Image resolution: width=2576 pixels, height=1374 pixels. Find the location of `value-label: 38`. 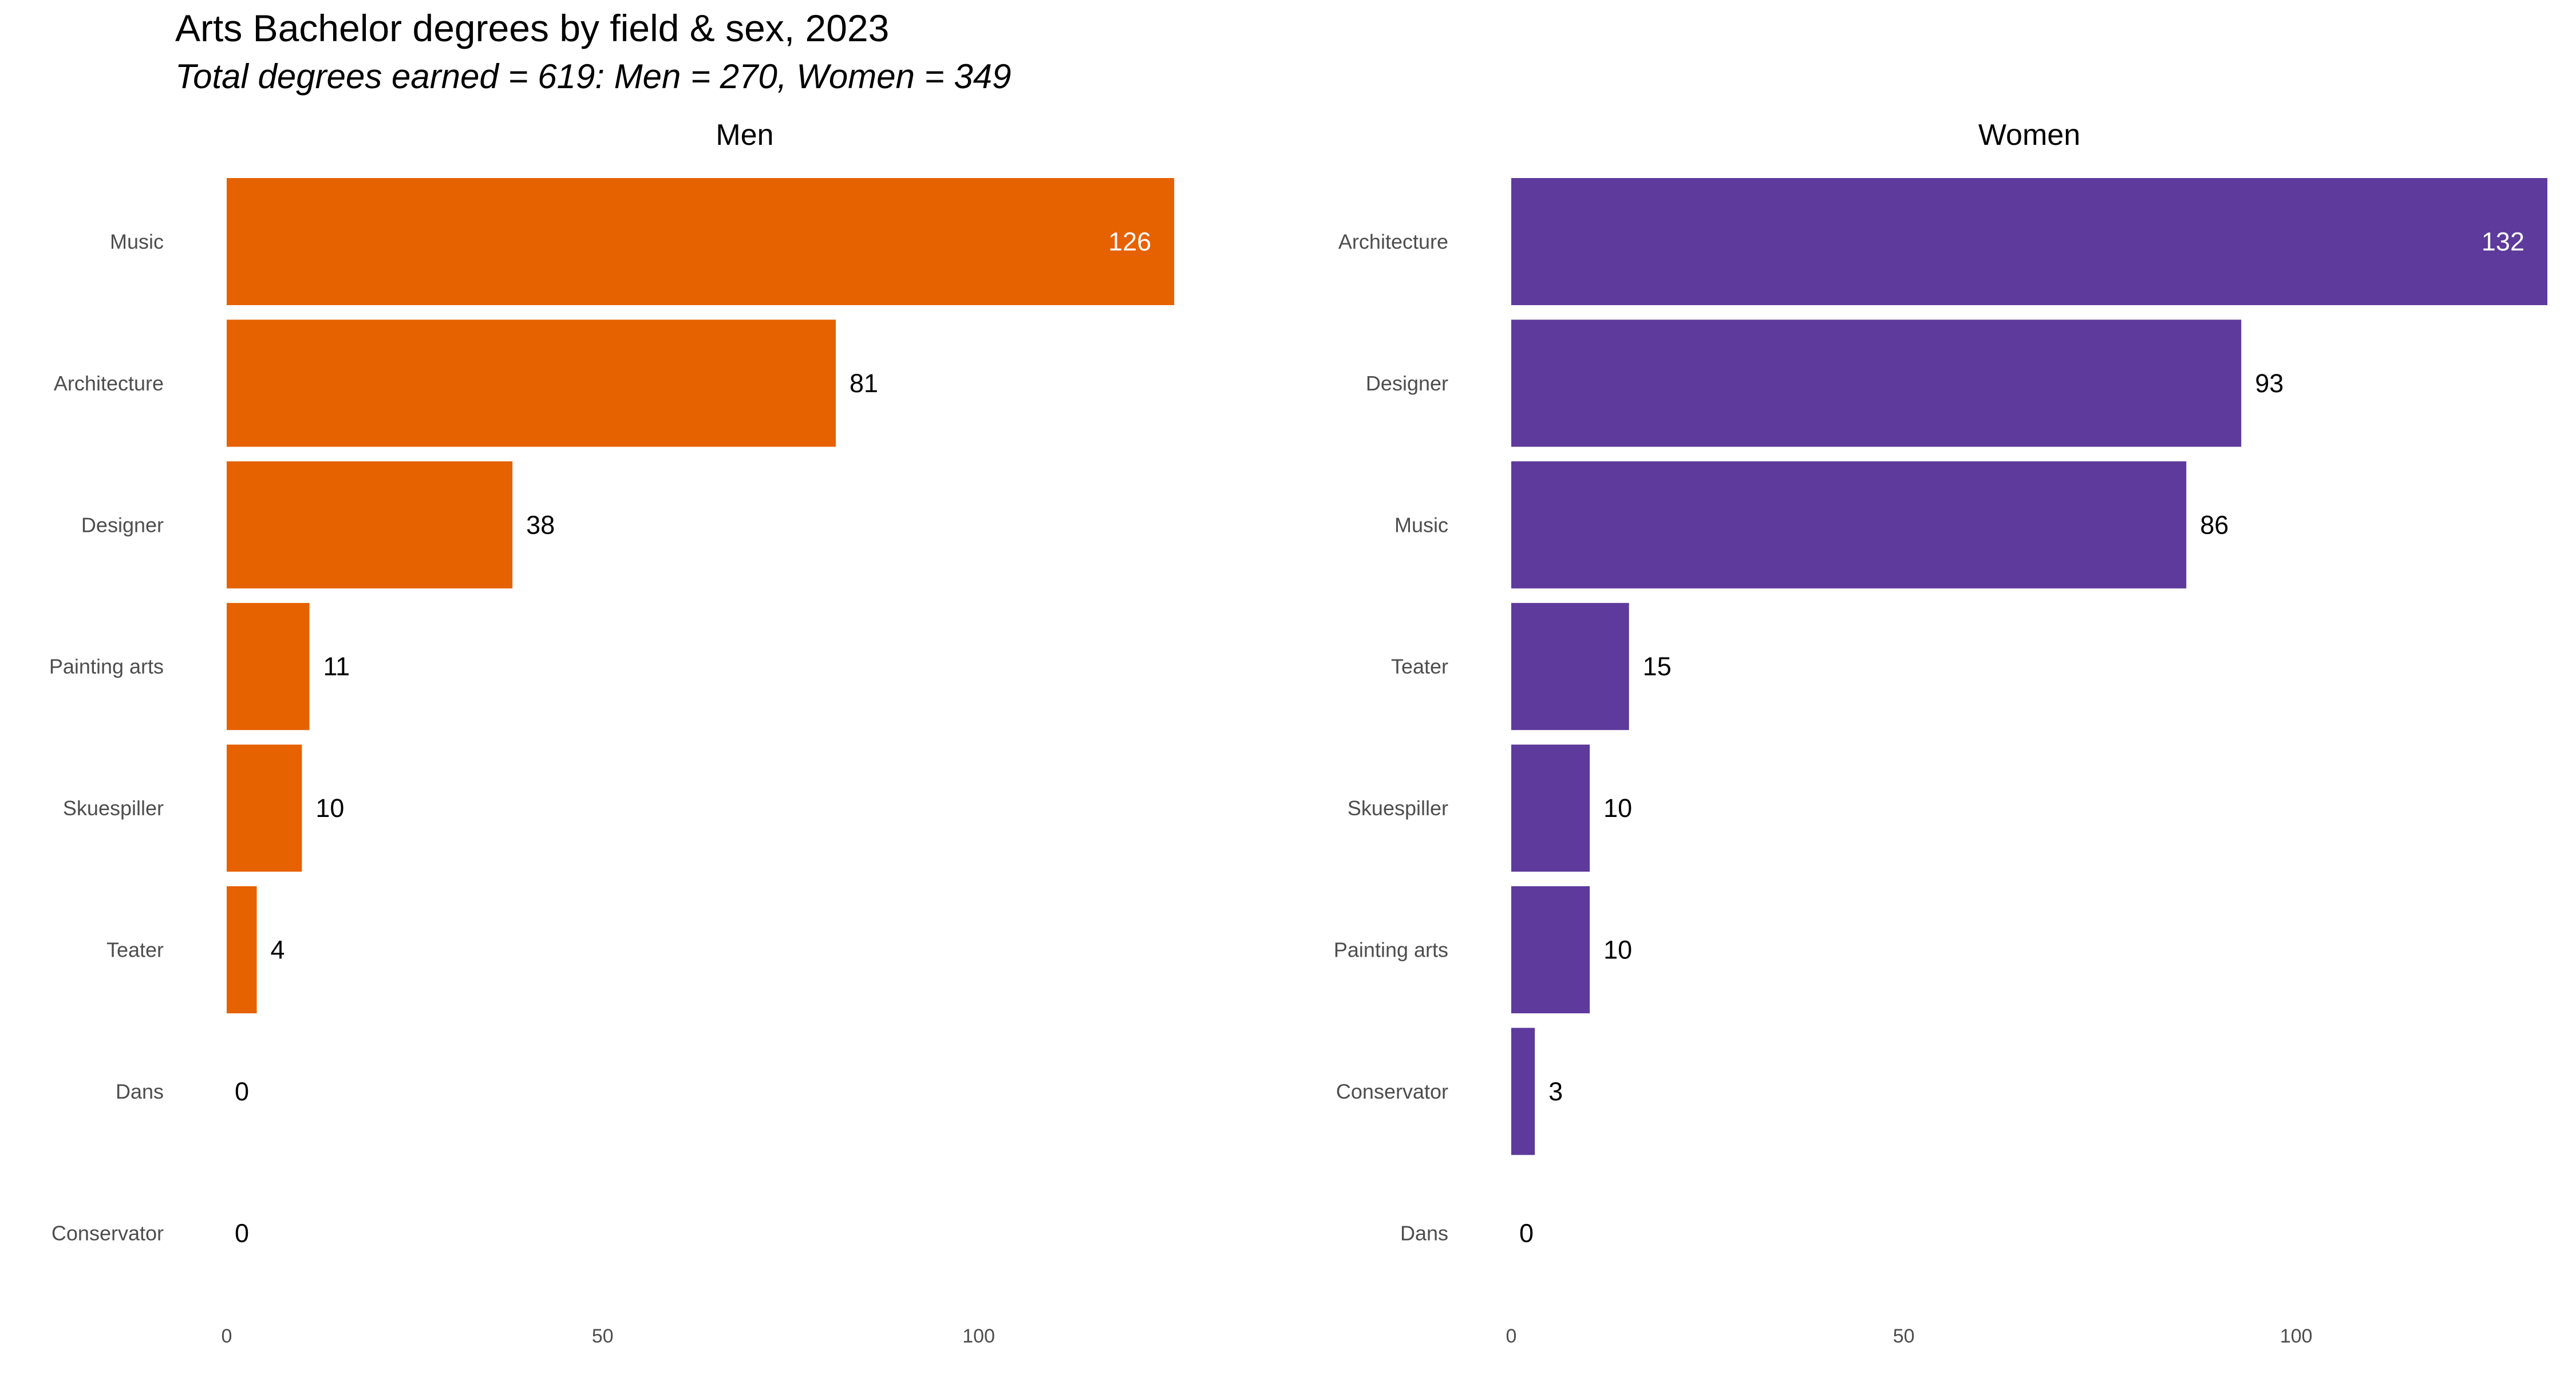

value-label: 38 is located at coordinates (540, 524).